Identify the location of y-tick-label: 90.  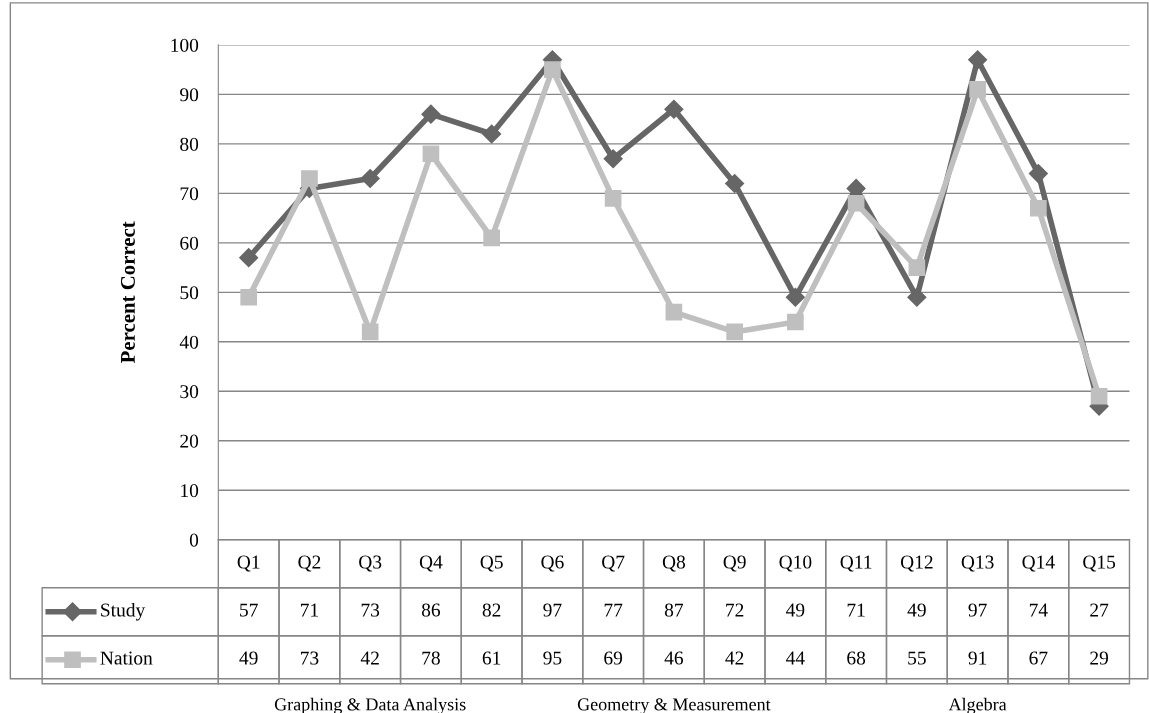
(189, 95).